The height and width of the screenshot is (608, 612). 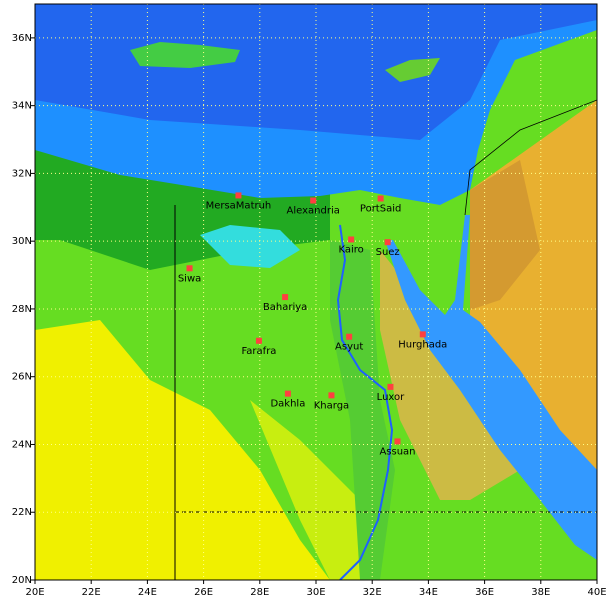 What do you see at coordinates (287, 404) in the screenshot?
I see `city-label: Dakhla` at bounding box center [287, 404].